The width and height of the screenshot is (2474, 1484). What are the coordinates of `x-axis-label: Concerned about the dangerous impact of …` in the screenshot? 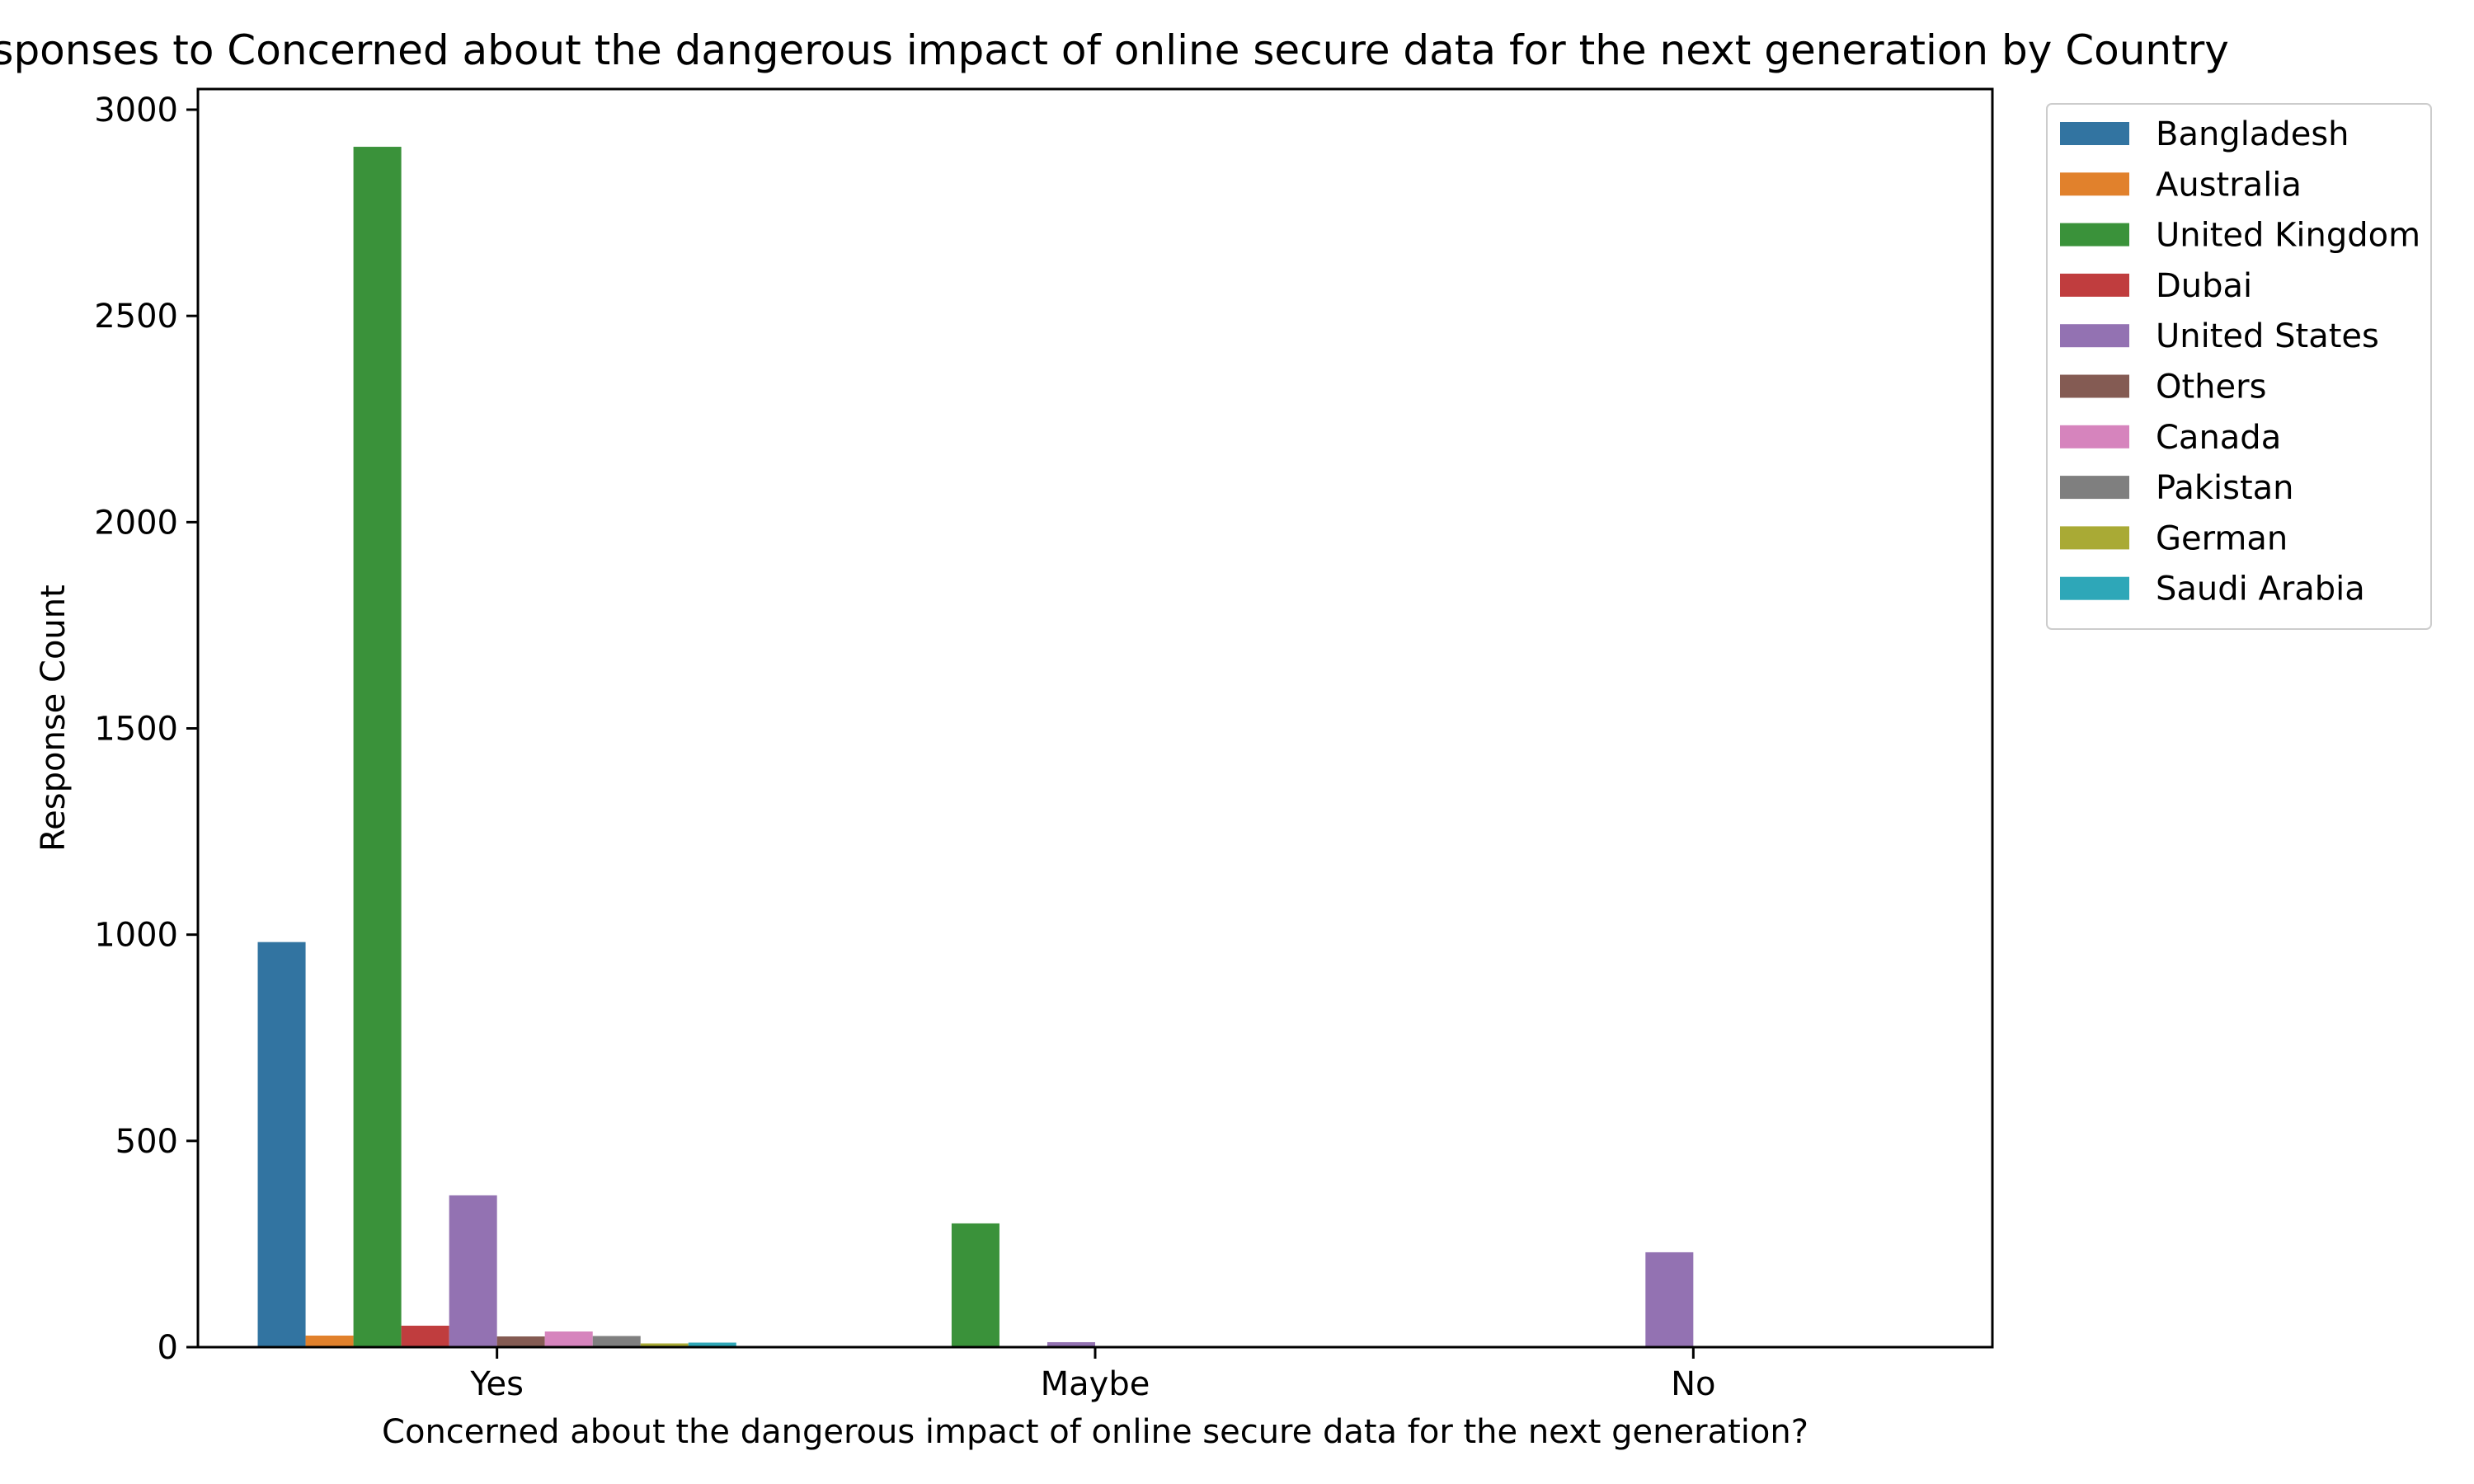 It's located at (1095, 1432).